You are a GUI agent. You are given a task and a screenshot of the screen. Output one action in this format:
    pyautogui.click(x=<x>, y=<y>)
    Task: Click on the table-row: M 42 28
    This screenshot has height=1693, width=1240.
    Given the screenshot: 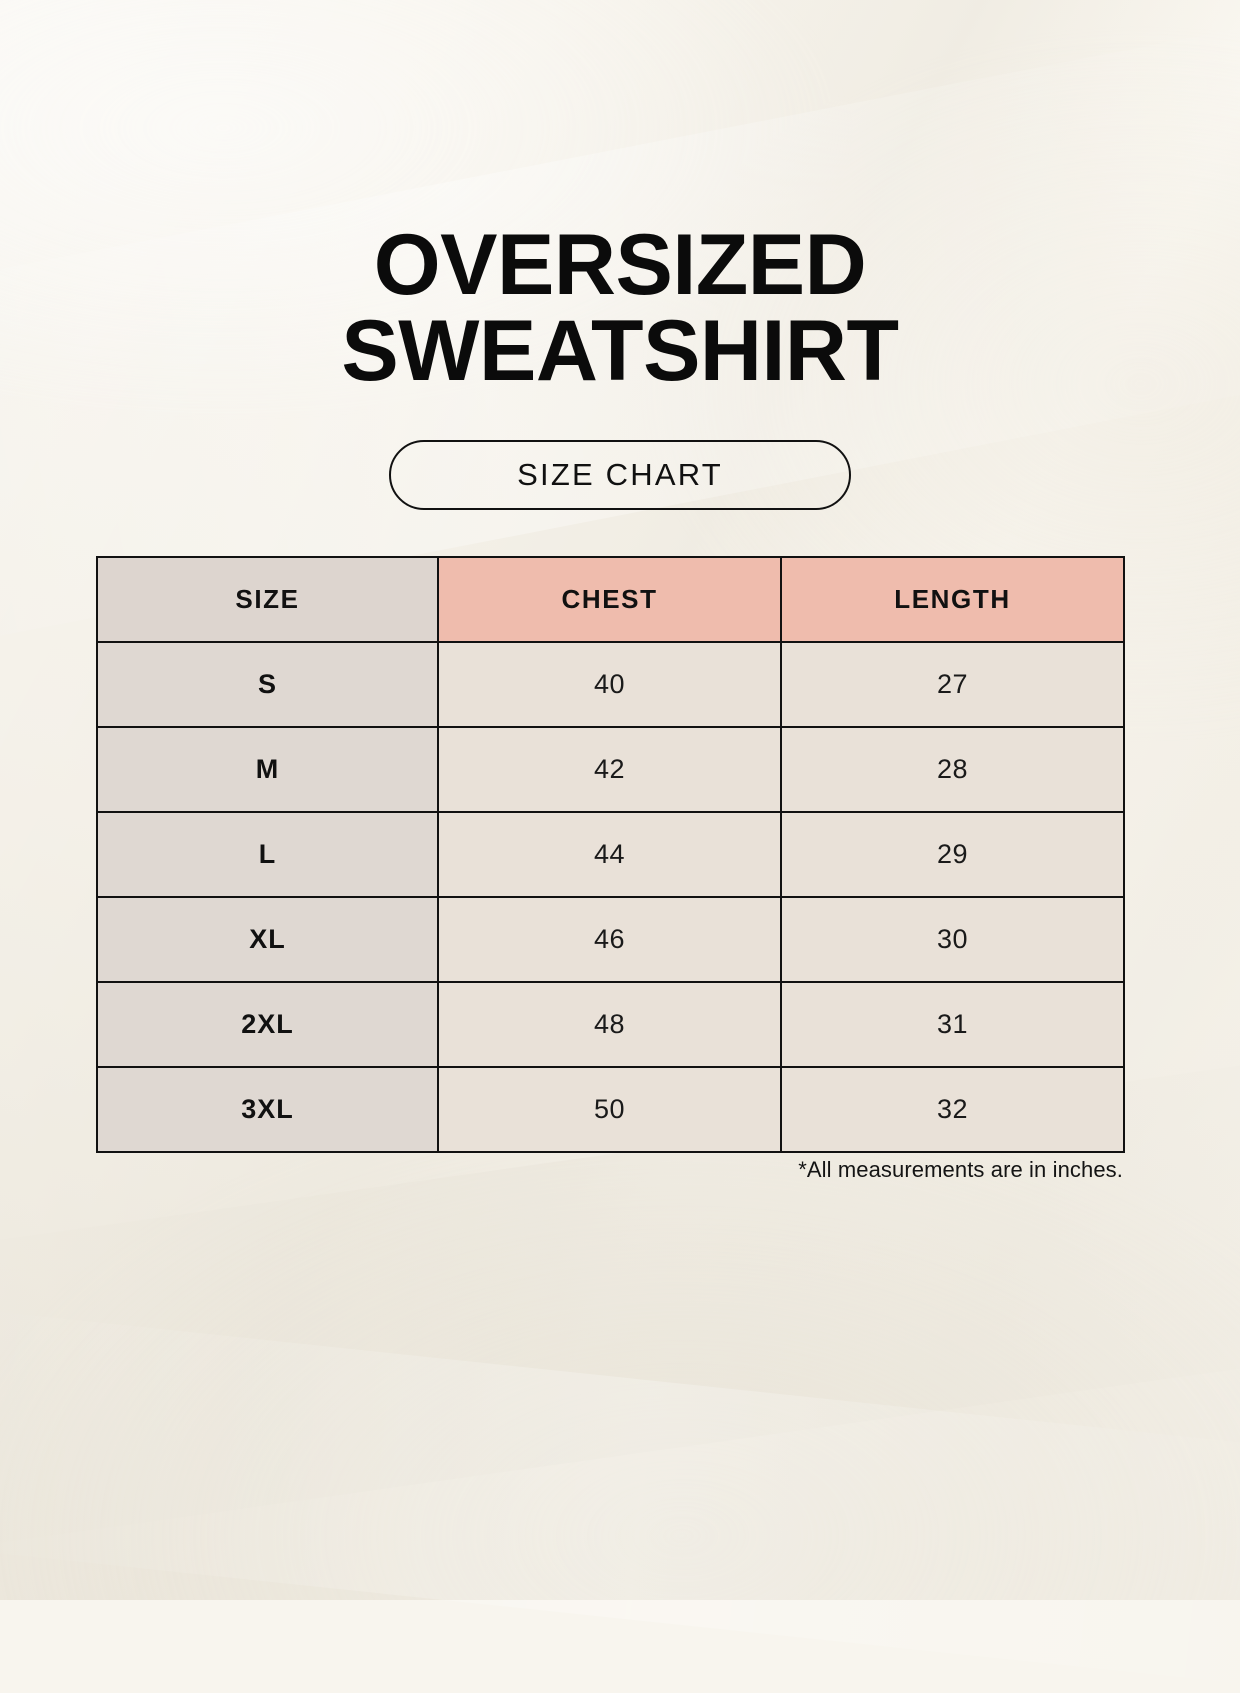 What is the action you would take?
    pyautogui.click(x=610, y=769)
    